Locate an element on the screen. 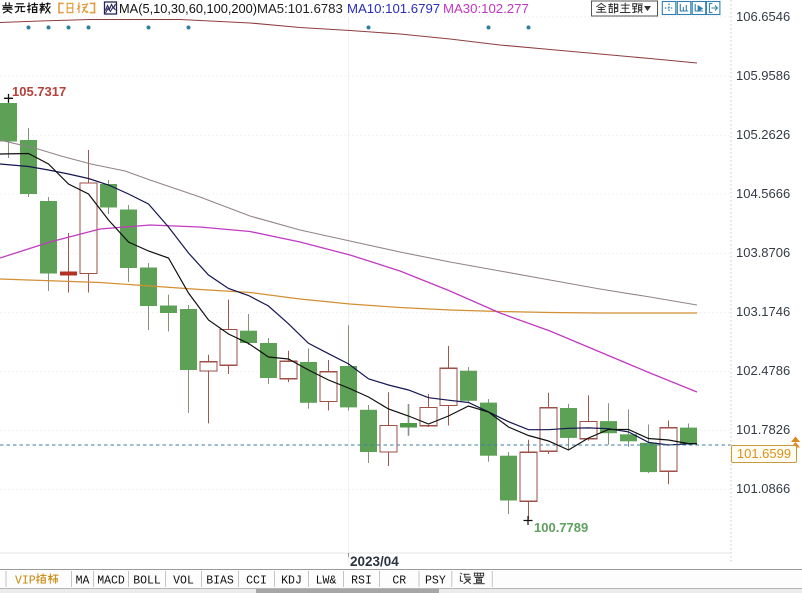 The width and height of the screenshot is (802, 593). svg-text: MA30:102.277 is located at coordinates (486, 8).